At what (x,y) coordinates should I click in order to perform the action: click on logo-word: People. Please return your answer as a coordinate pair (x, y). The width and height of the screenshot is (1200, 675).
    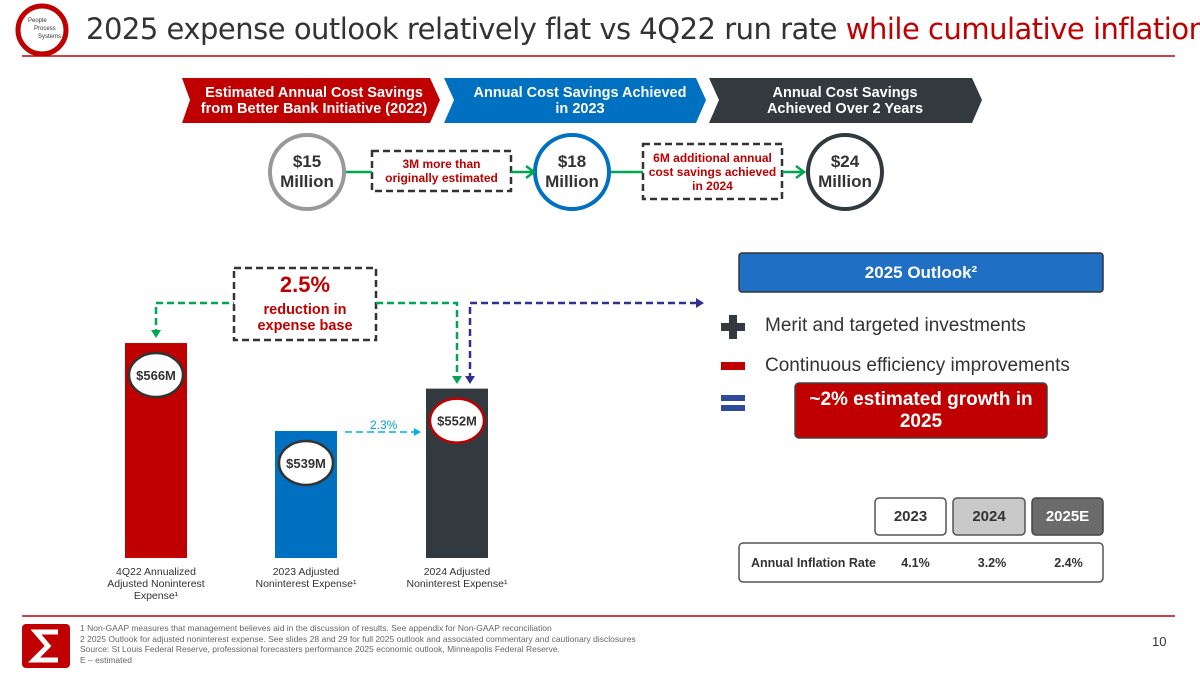
    Looking at the image, I should click on (37, 21).